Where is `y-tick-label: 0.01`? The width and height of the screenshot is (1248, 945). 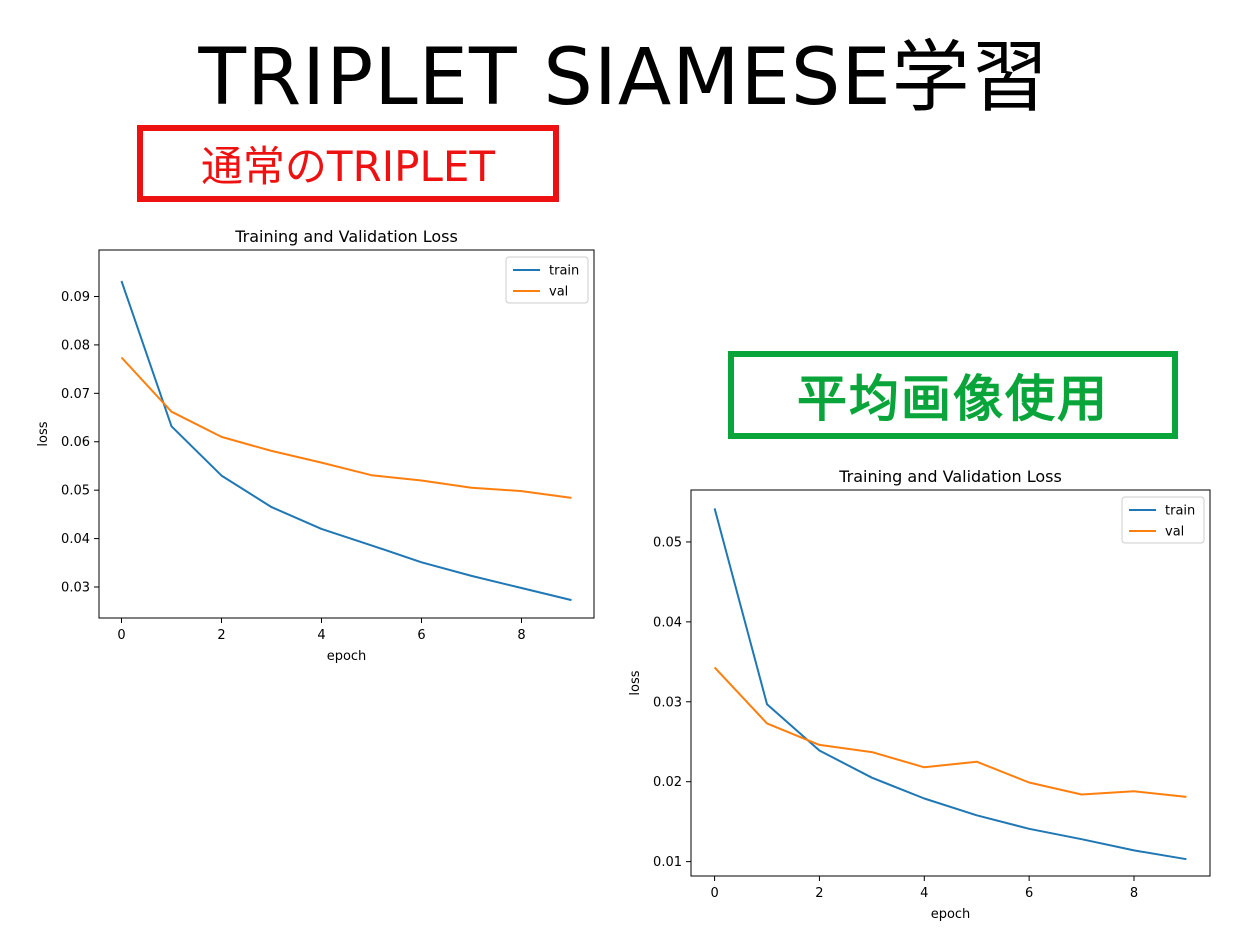 y-tick-label: 0.01 is located at coordinates (667, 862).